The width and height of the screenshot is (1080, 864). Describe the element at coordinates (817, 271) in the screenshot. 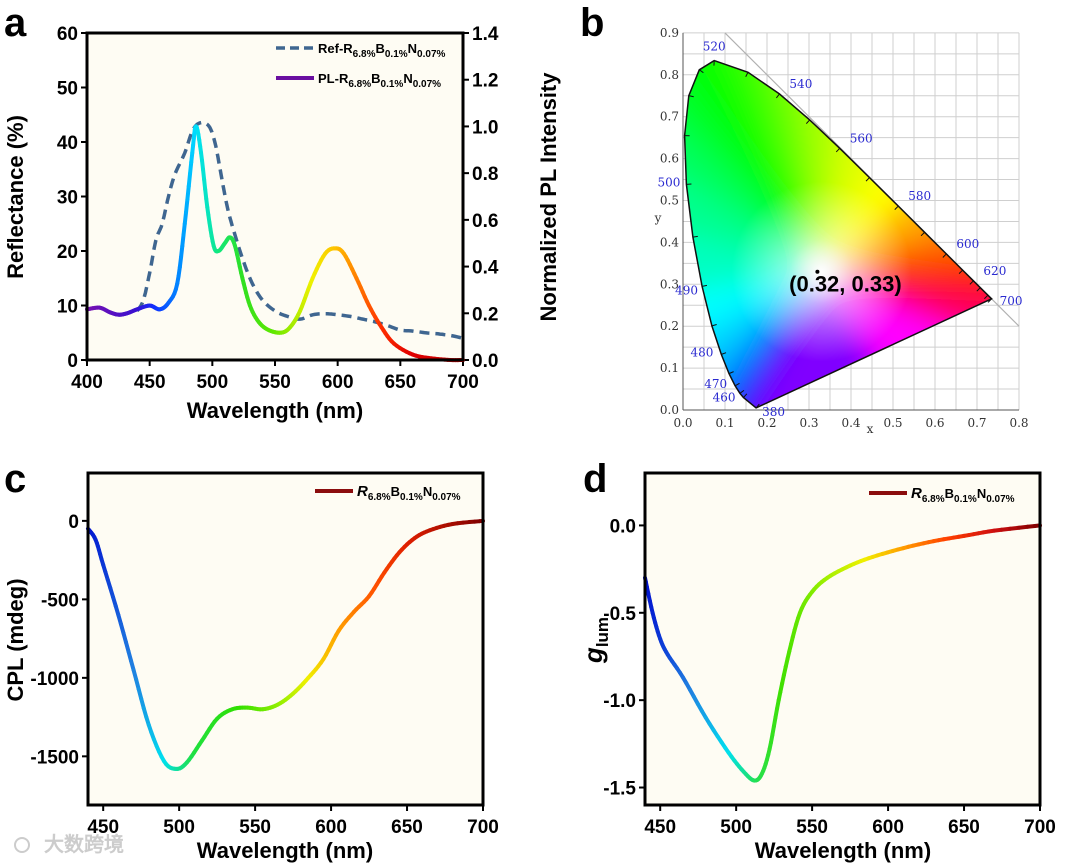

I see `chromaticity-point` at that location.